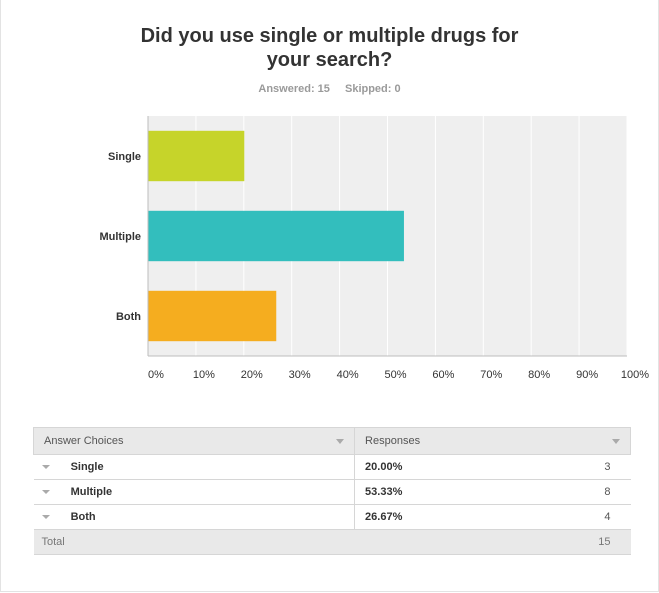 This screenshot has height=593, width=659. What do you see at coordinates (607, 517) in the screenshot?
I see `response-count: 4` at bounding box center [607, 517].